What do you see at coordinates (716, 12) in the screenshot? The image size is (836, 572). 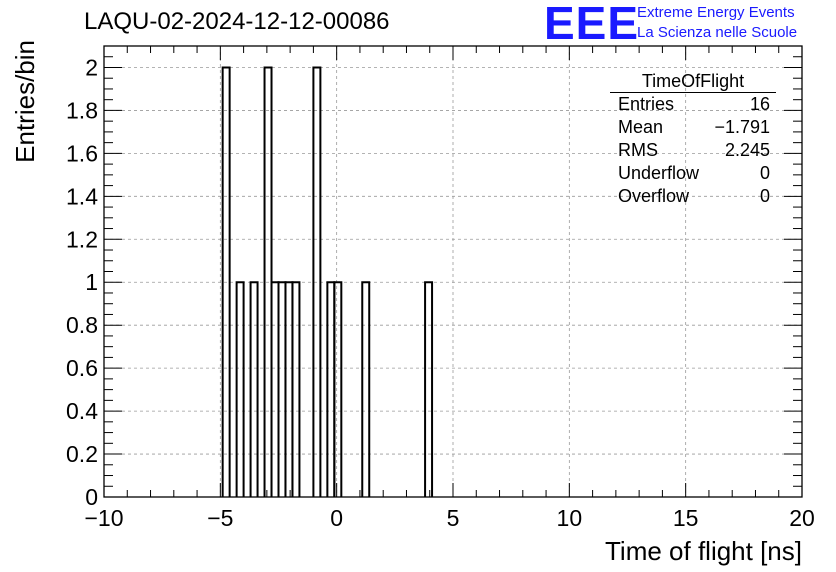 I see `logo-line-1: Extreme Energy Events` at bounding box center [716, 12].